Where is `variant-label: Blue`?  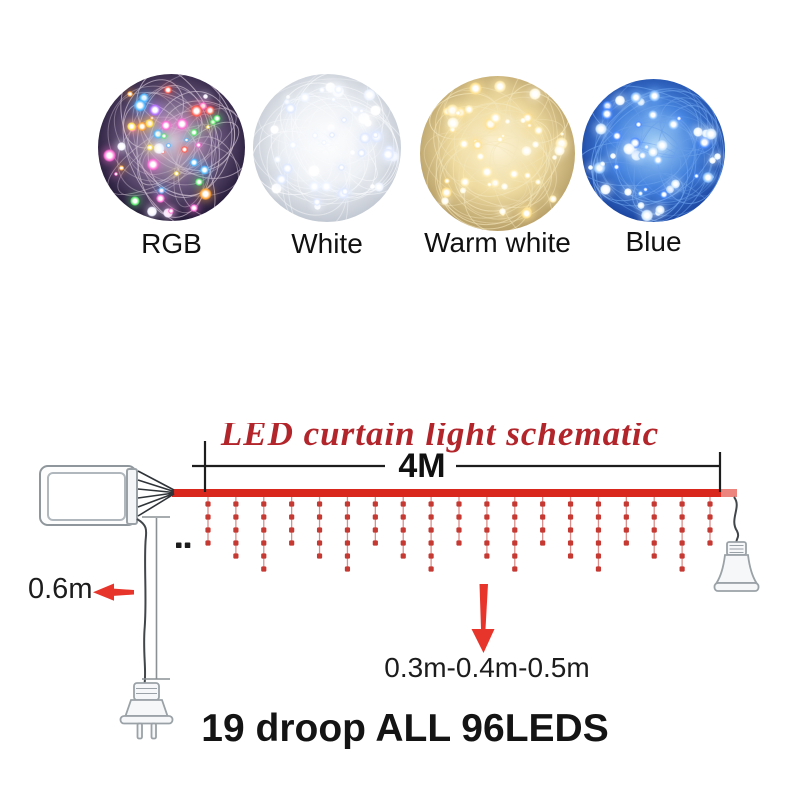 variant-label: Blue is located at coordinates (653, 241).